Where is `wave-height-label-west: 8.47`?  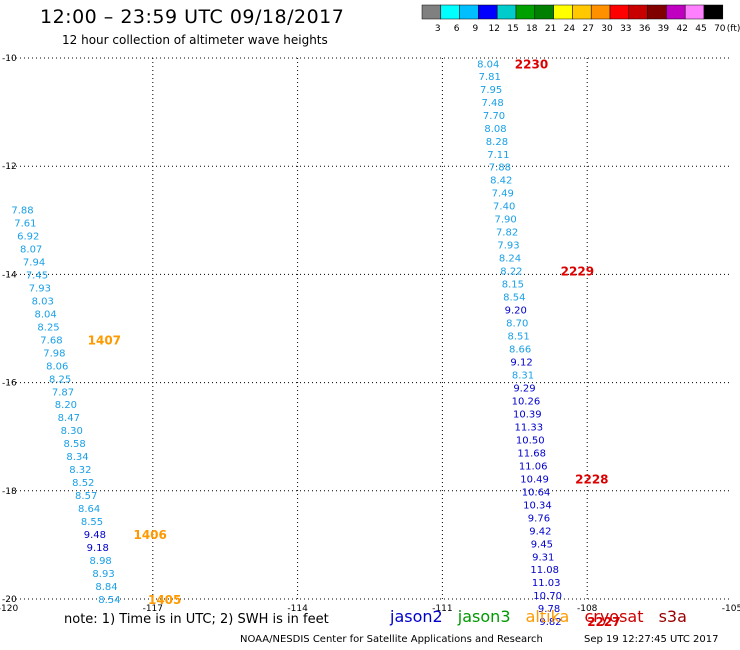
wave-height-label-west: 8.47 is located at coordinates (69, 418).